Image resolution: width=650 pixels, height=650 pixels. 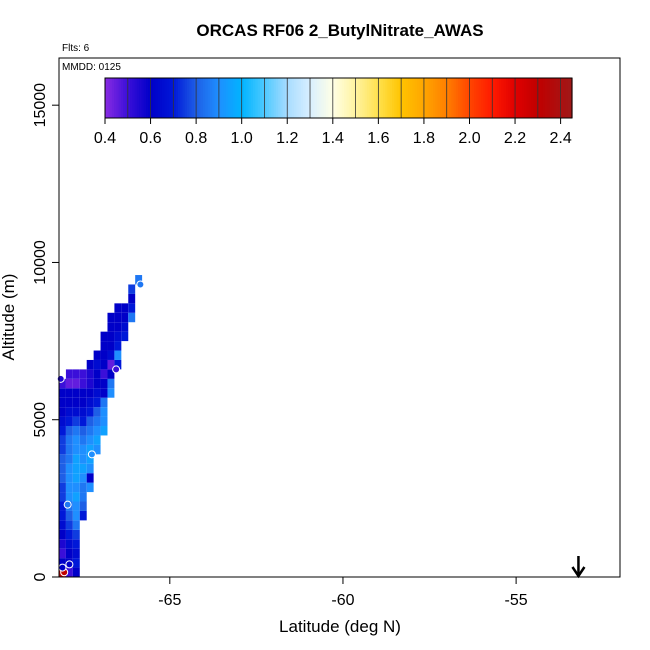 What do you see at coordinates (287, 138) in the screenshot?
I see `colorbar-tick-label: 1.2` at bounding box center [287, 138].